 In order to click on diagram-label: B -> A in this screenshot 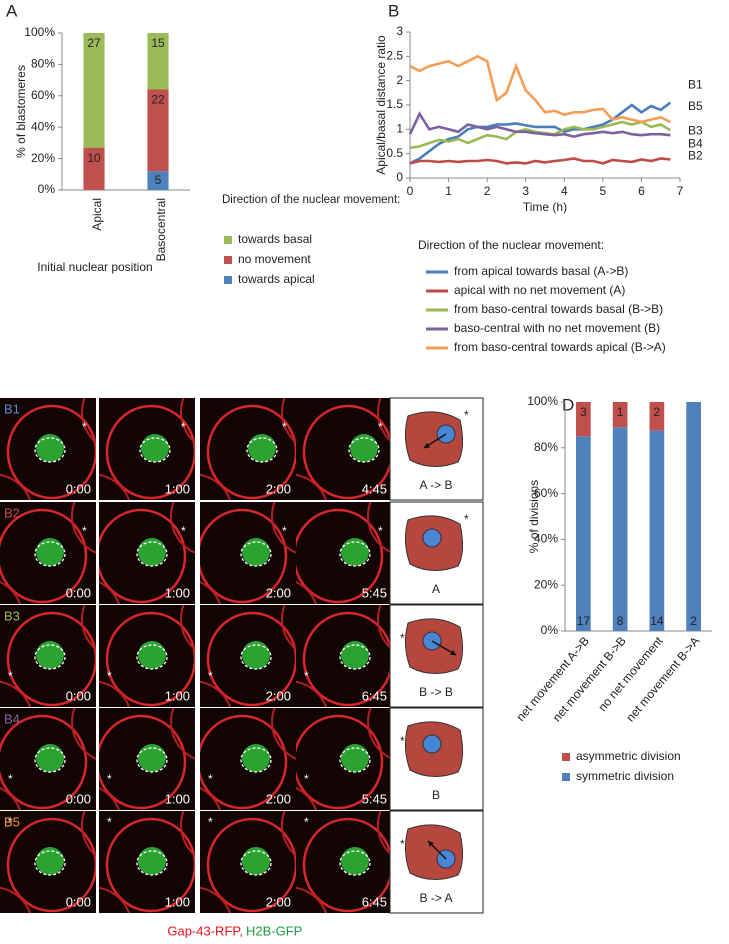, I will do `click(435, 898)`.